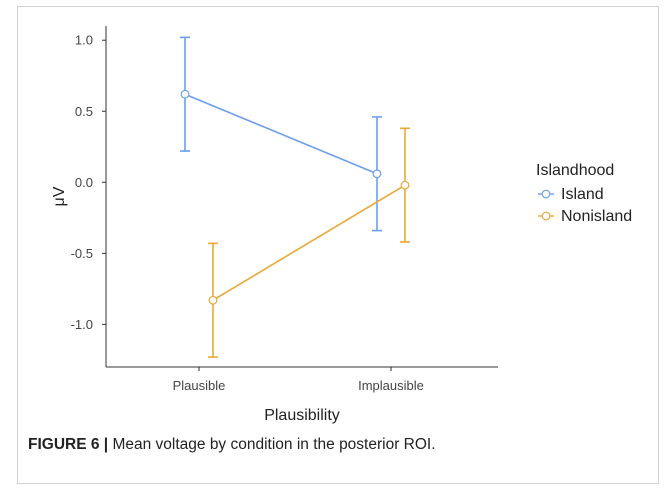 The height and width of the screenshot is (490, 670). What do you see at coordinates (84, 182) in the screenshot?
I see `y-tick-label: 0.0` at bounding box center [84, 182].